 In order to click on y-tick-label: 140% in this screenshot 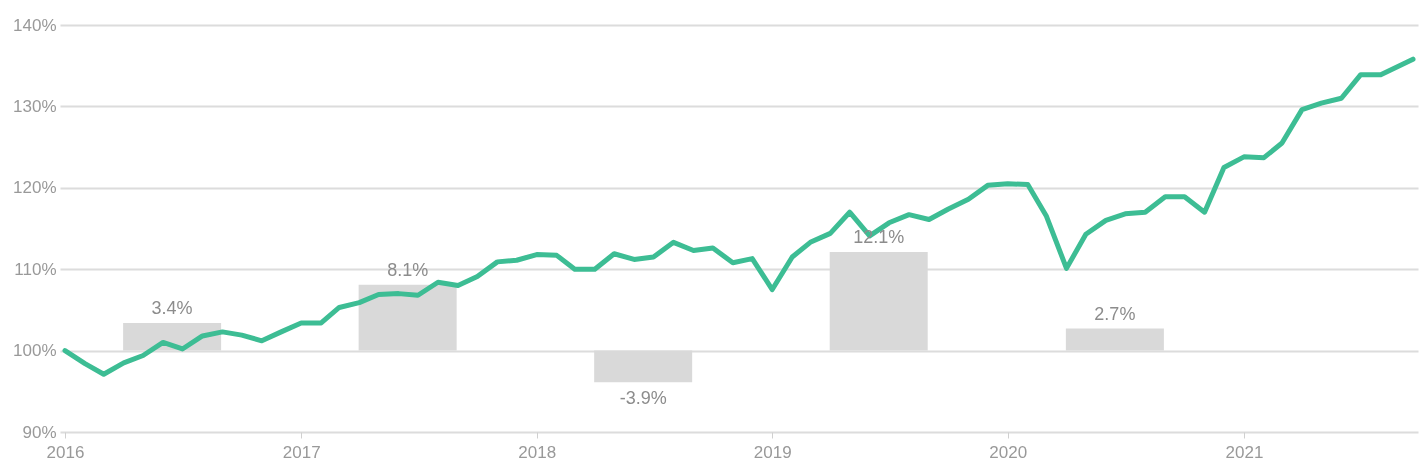, I will do `click(35, 25)`.